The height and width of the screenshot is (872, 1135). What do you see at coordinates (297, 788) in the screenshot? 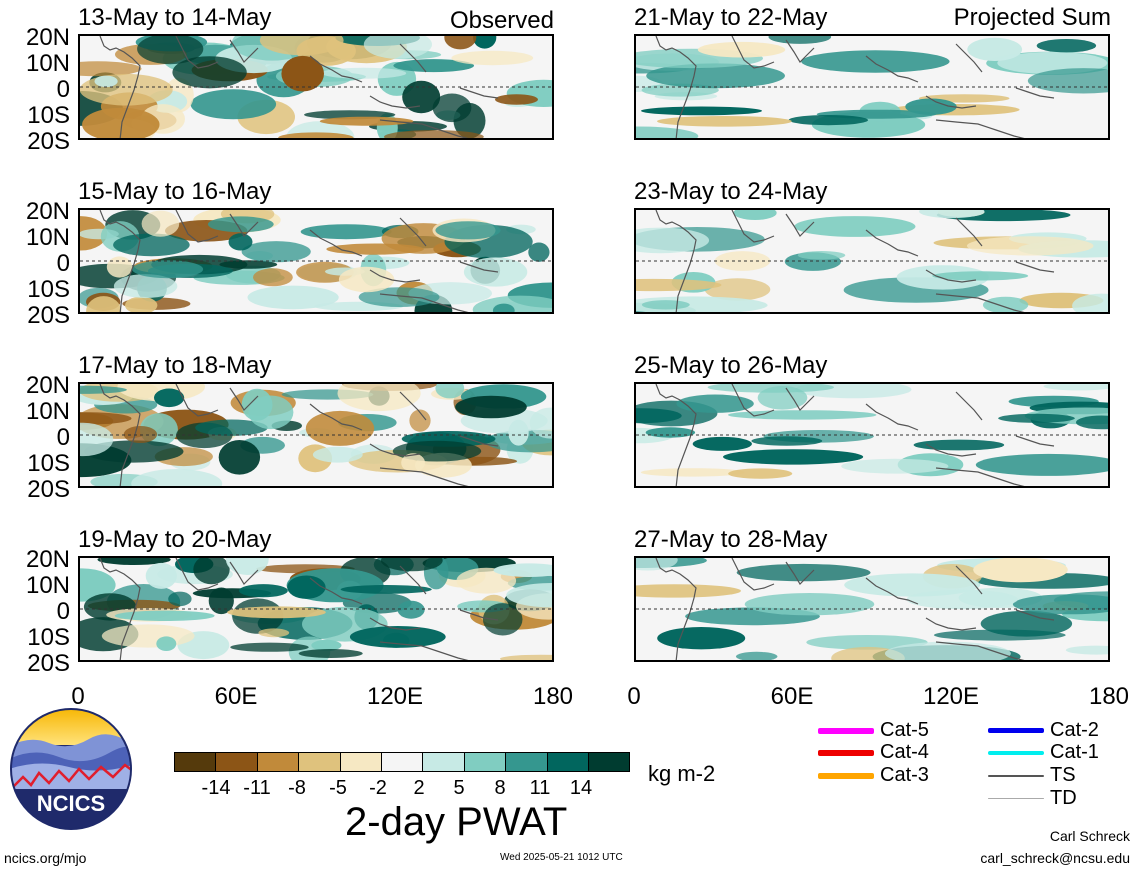
I see `colorbar-tick: -8` at bounding box center [297, 788].